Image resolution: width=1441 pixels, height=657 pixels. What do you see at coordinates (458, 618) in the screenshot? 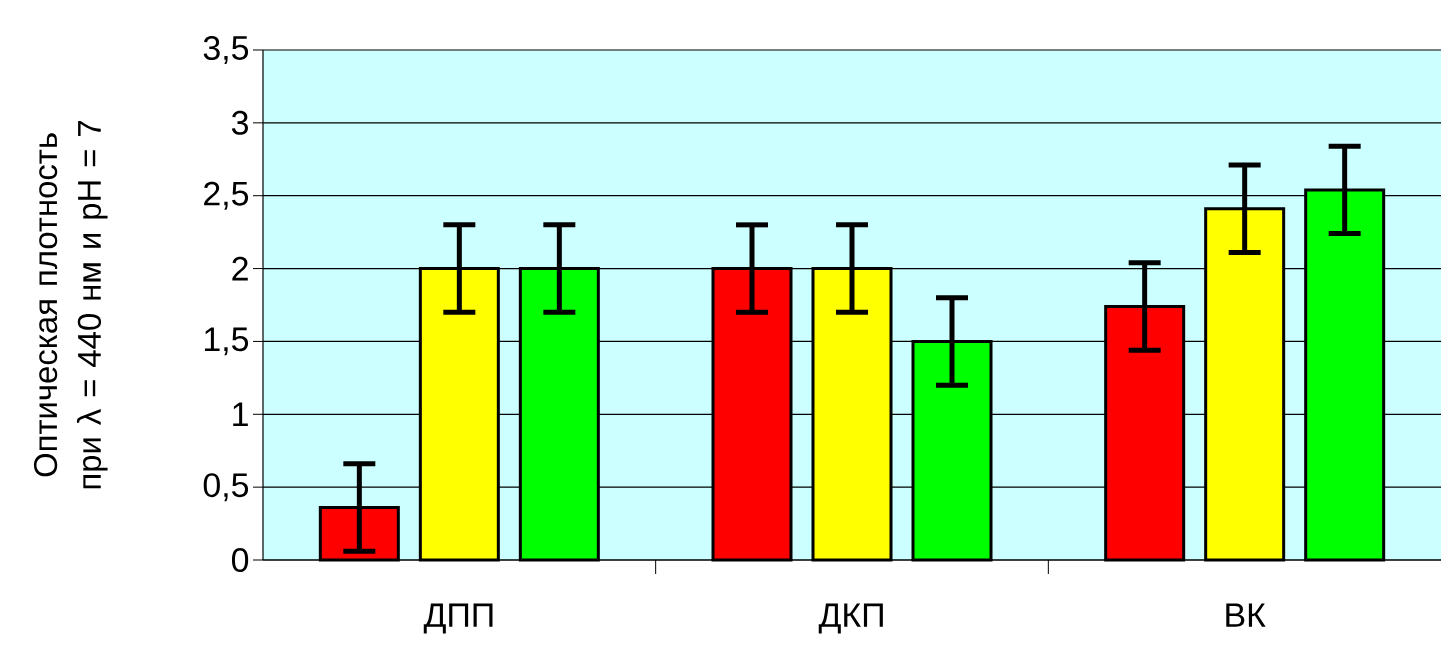
I see `x-tick-label: ДПП` at bounding box center [458, 618].